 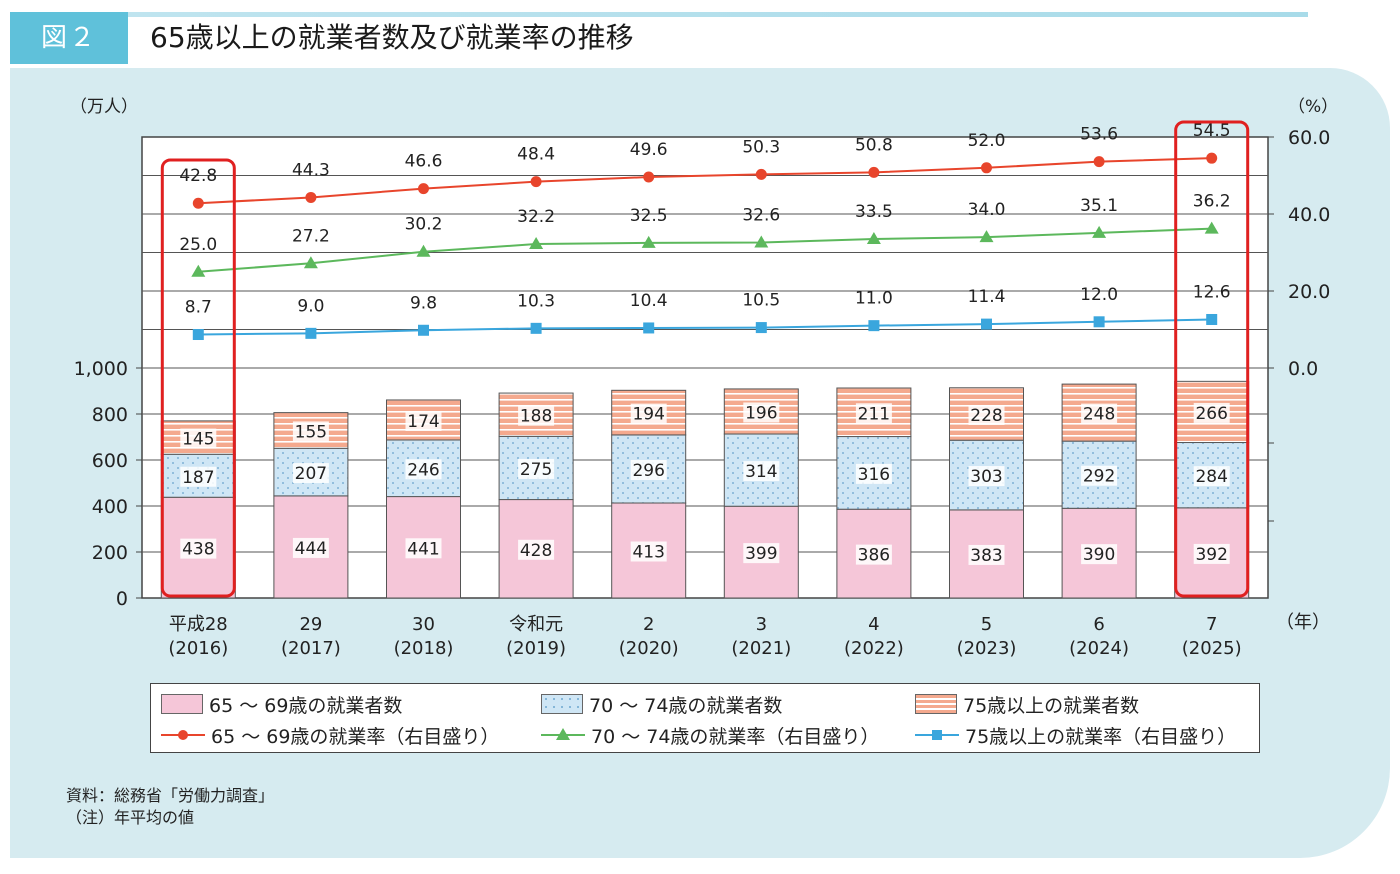 I want to click on legend-label: 70 ～ 74歳の就業率（右目盛り）, so click(x=735, y=736).